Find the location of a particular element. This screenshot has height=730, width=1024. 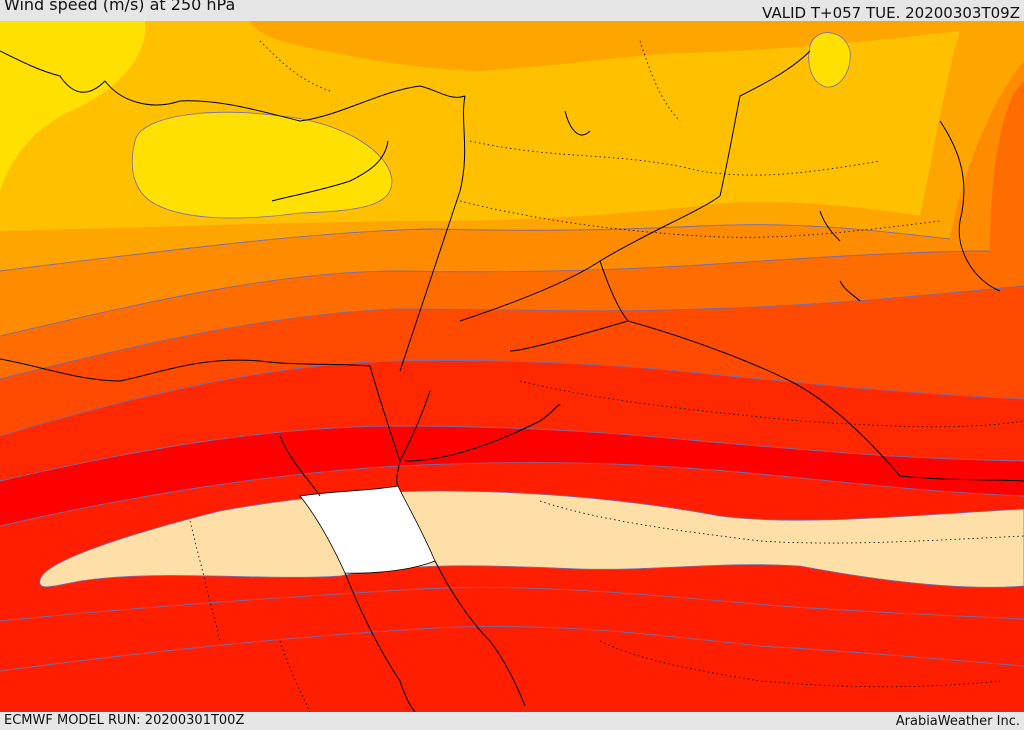

model-run: ECMWF MODEL RUN: 20200301T00Z is located at coordinates (124, 720).